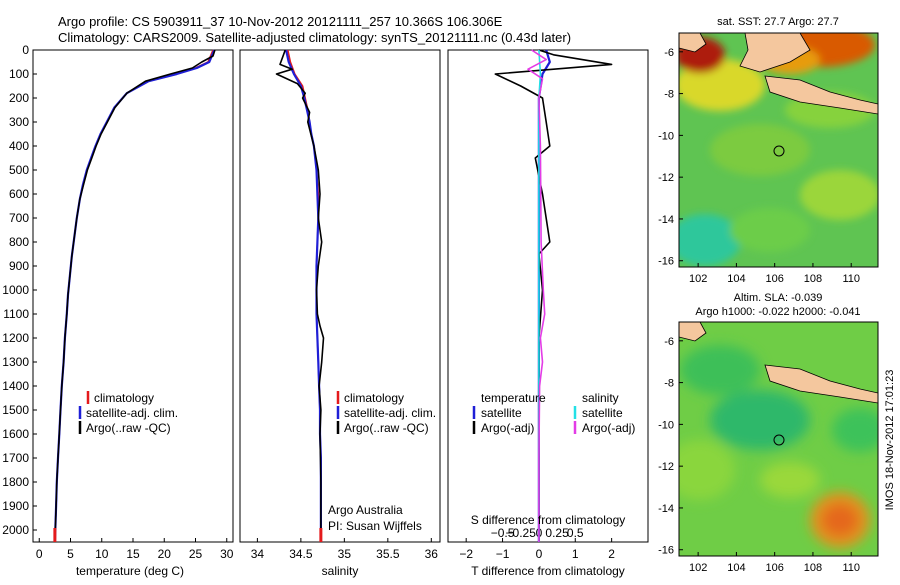  What do you see at coordinates (227, 554) in the screenshot?
I see `x-tick-label: 30` at bounding box center [227, 554].